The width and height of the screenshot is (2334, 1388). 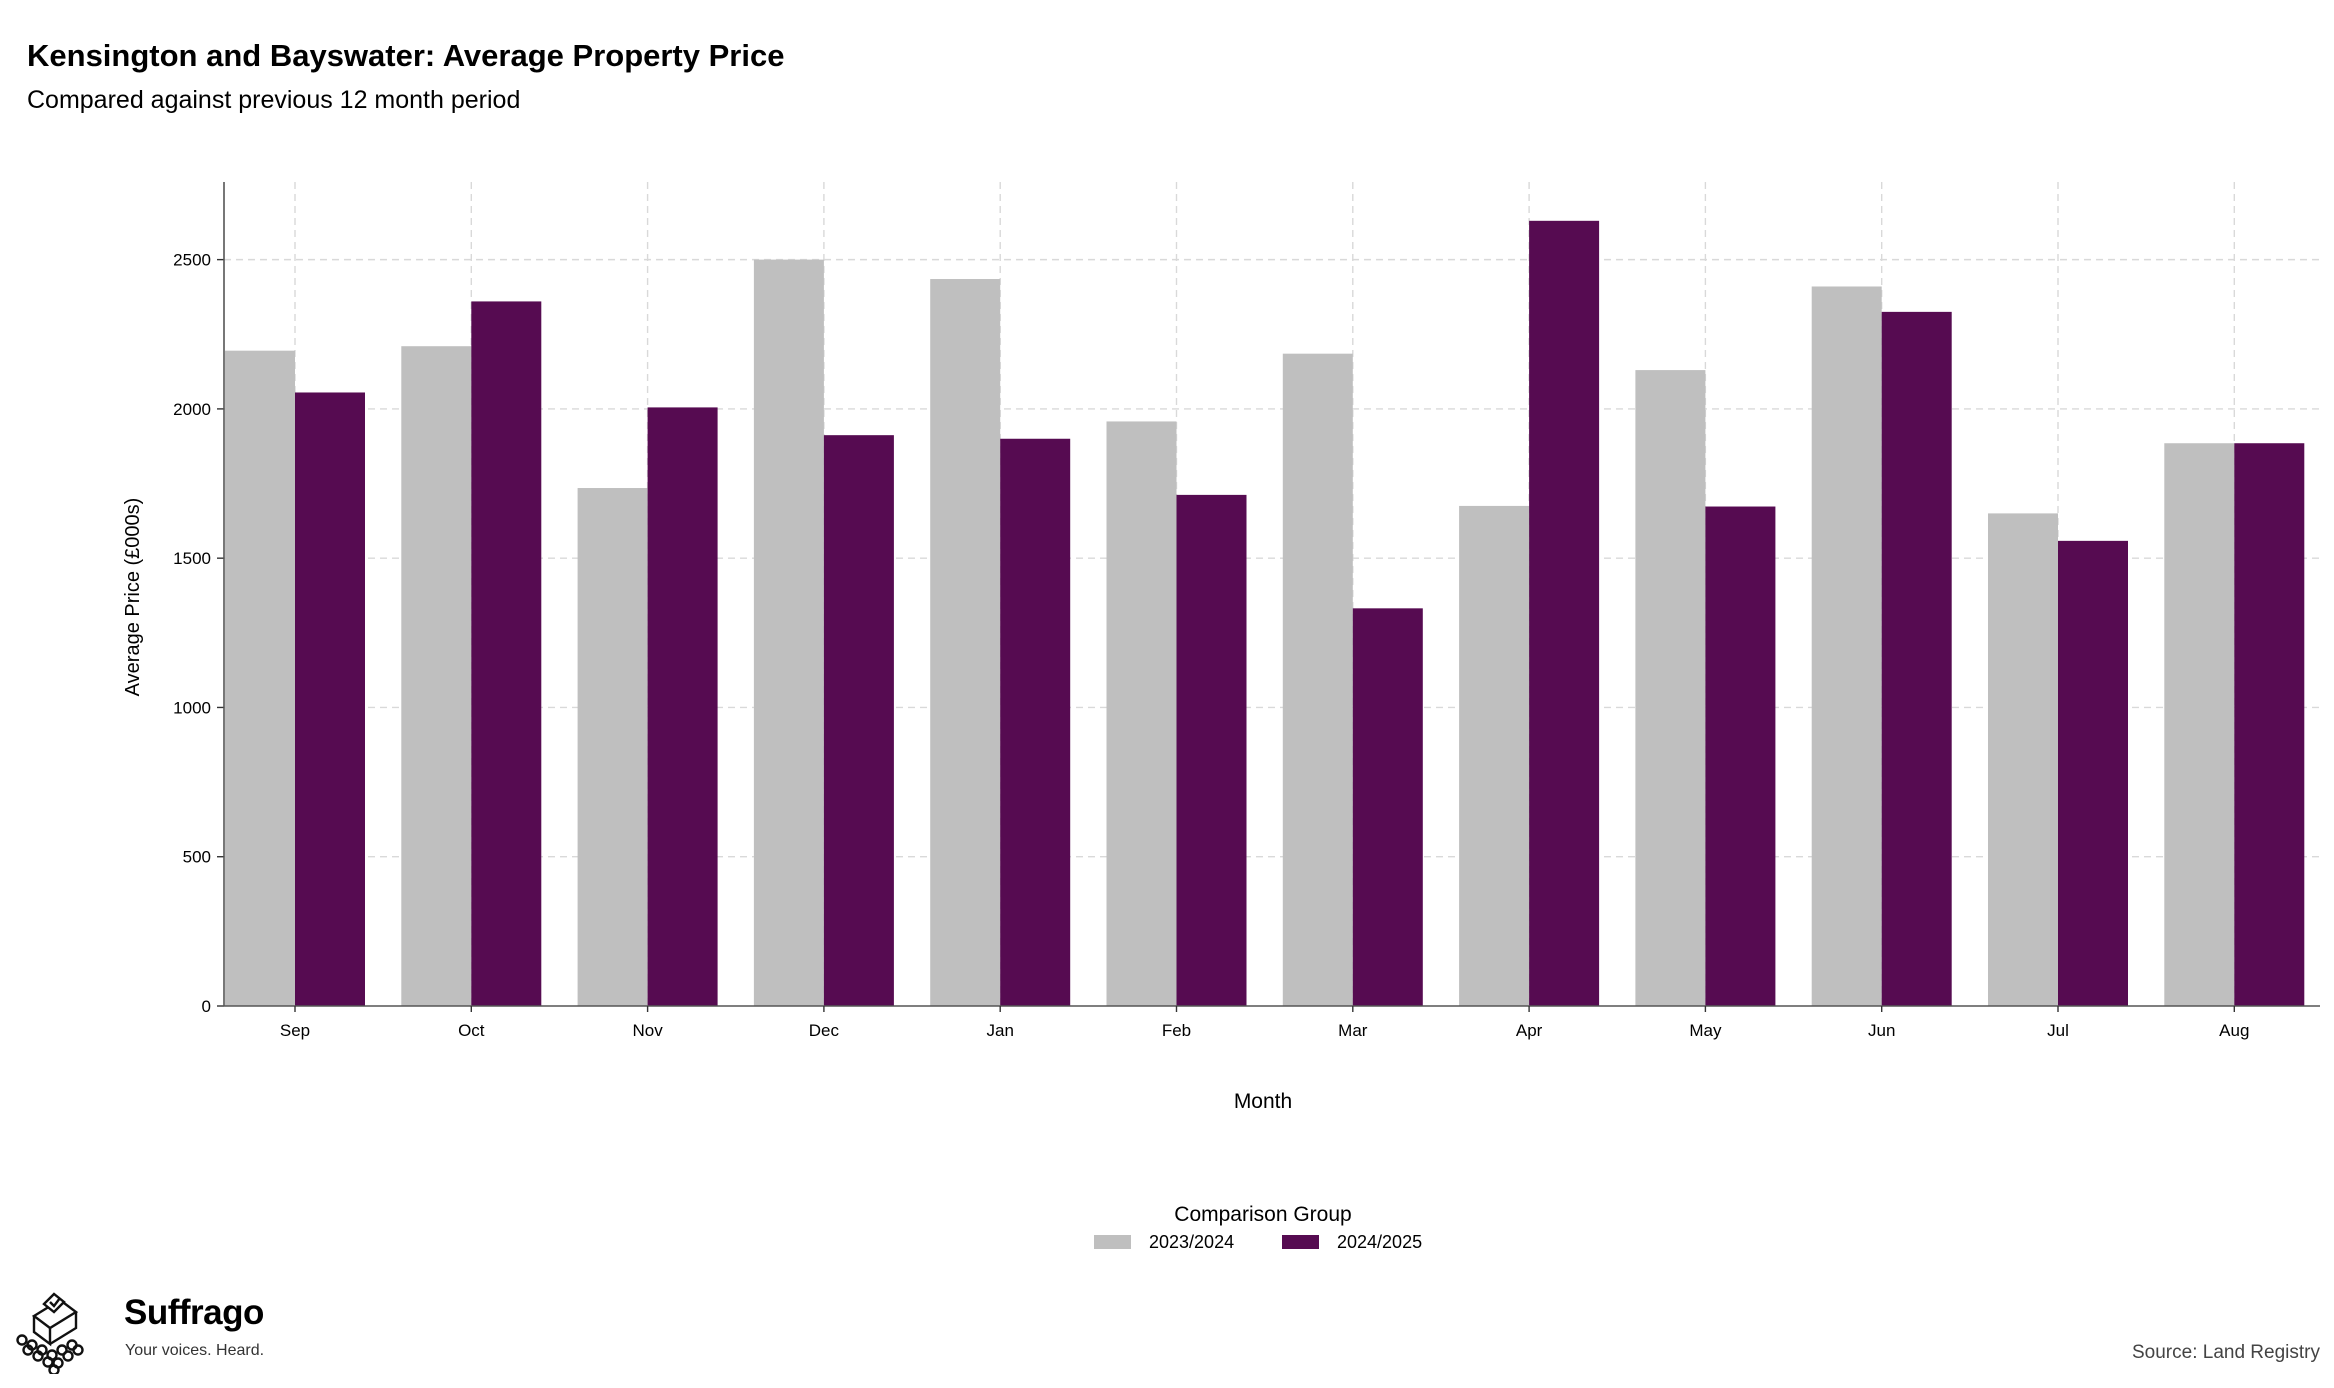 I want to click on x-tick-label: Sep, so click(x=295, y=1030).